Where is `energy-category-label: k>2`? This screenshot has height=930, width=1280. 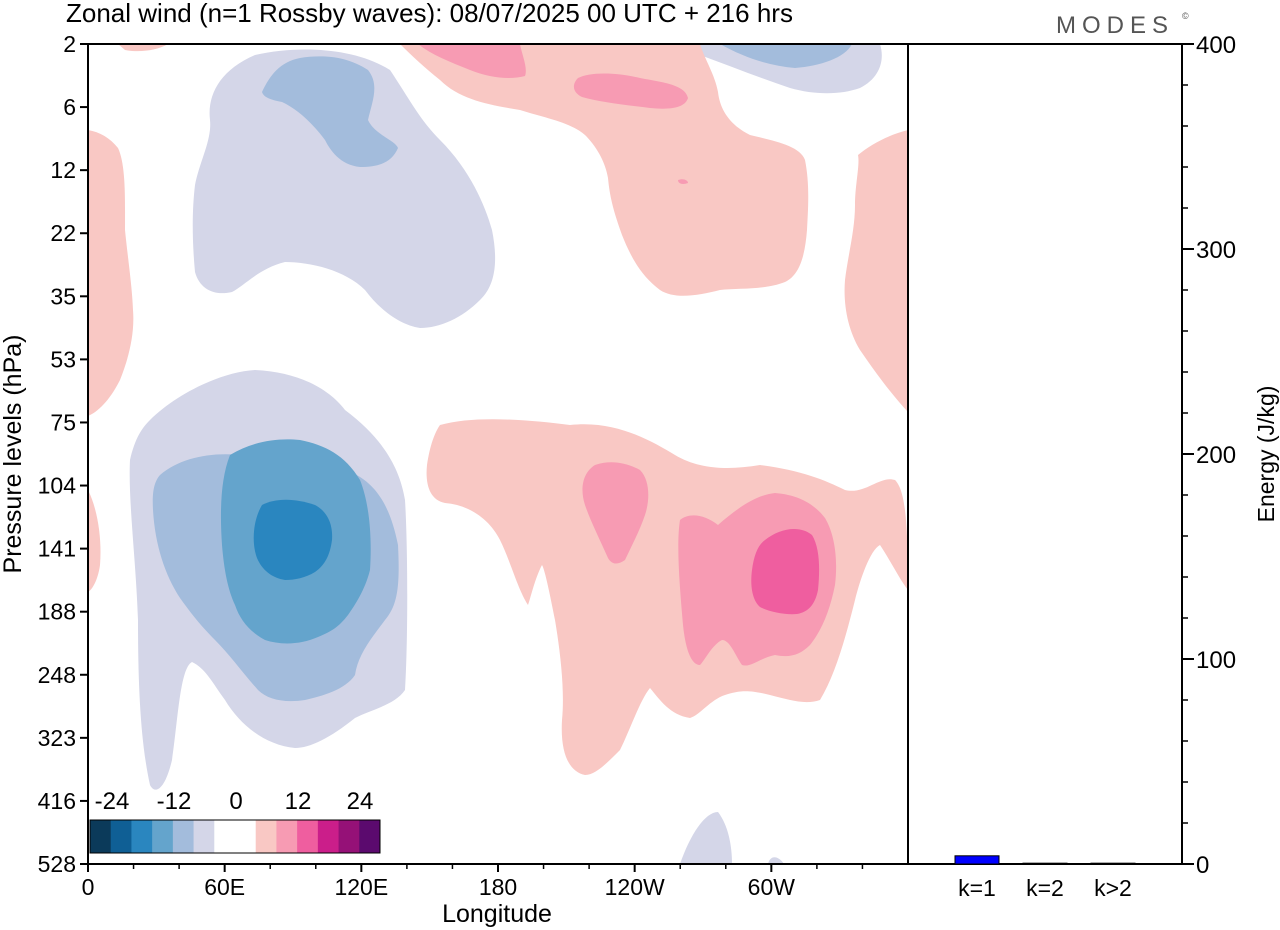 energy-category-label: k>2 is located at coordinates (1113, 888).